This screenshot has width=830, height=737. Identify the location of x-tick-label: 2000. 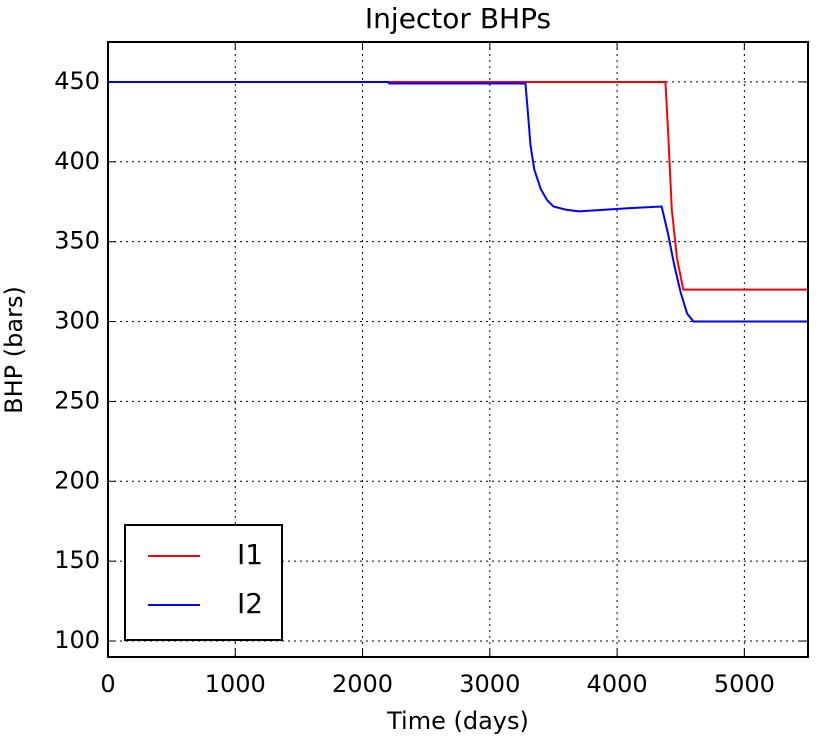
(362, 684).